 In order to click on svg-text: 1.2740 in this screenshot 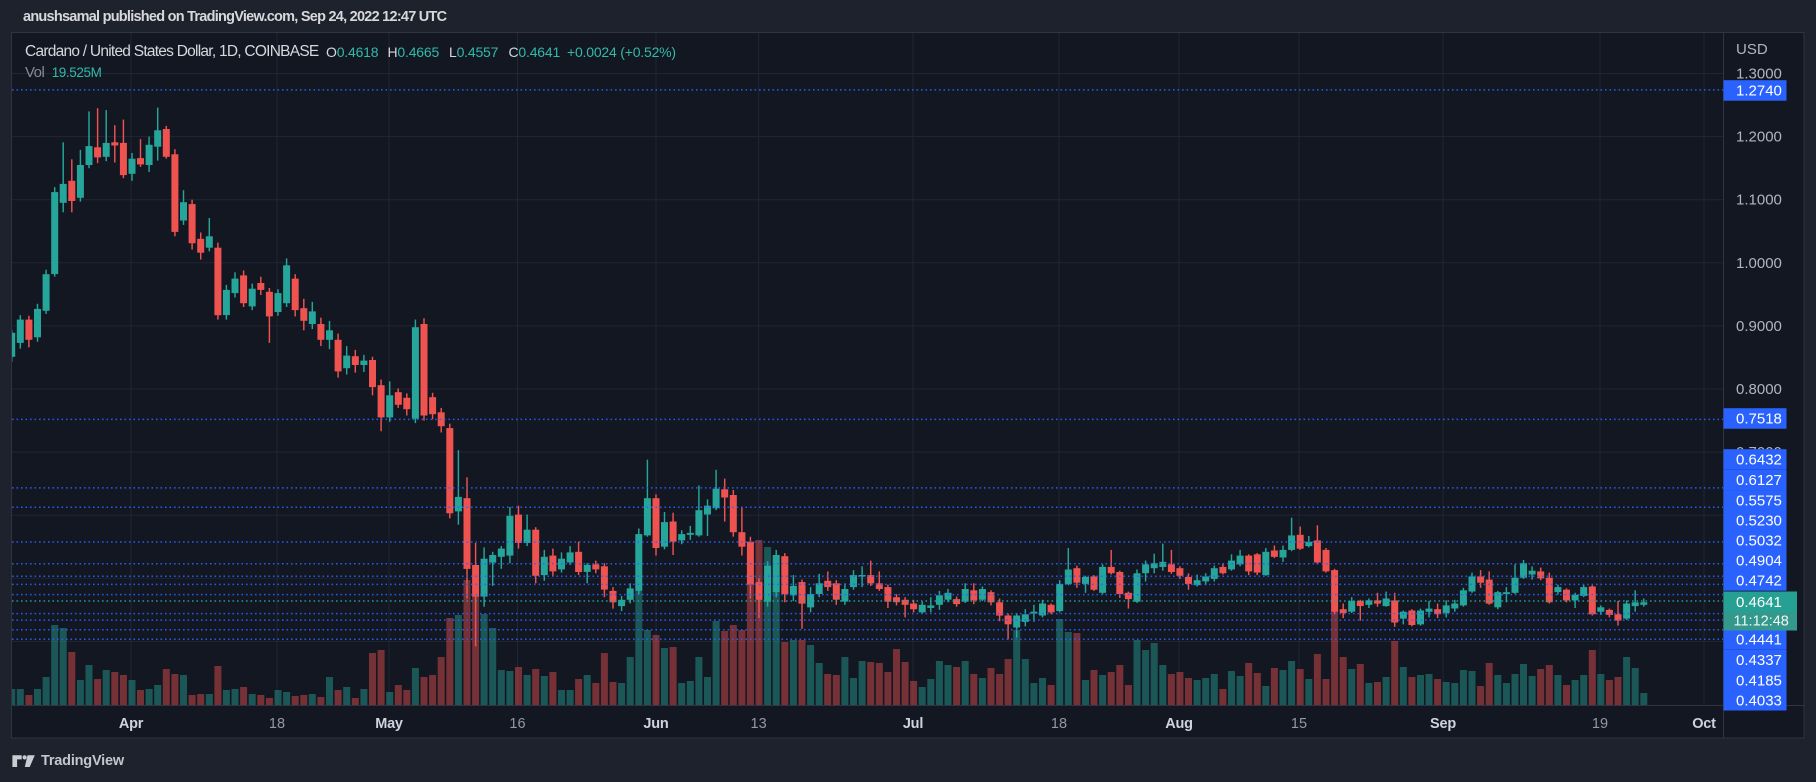, I will do `click(1759, 90)`.